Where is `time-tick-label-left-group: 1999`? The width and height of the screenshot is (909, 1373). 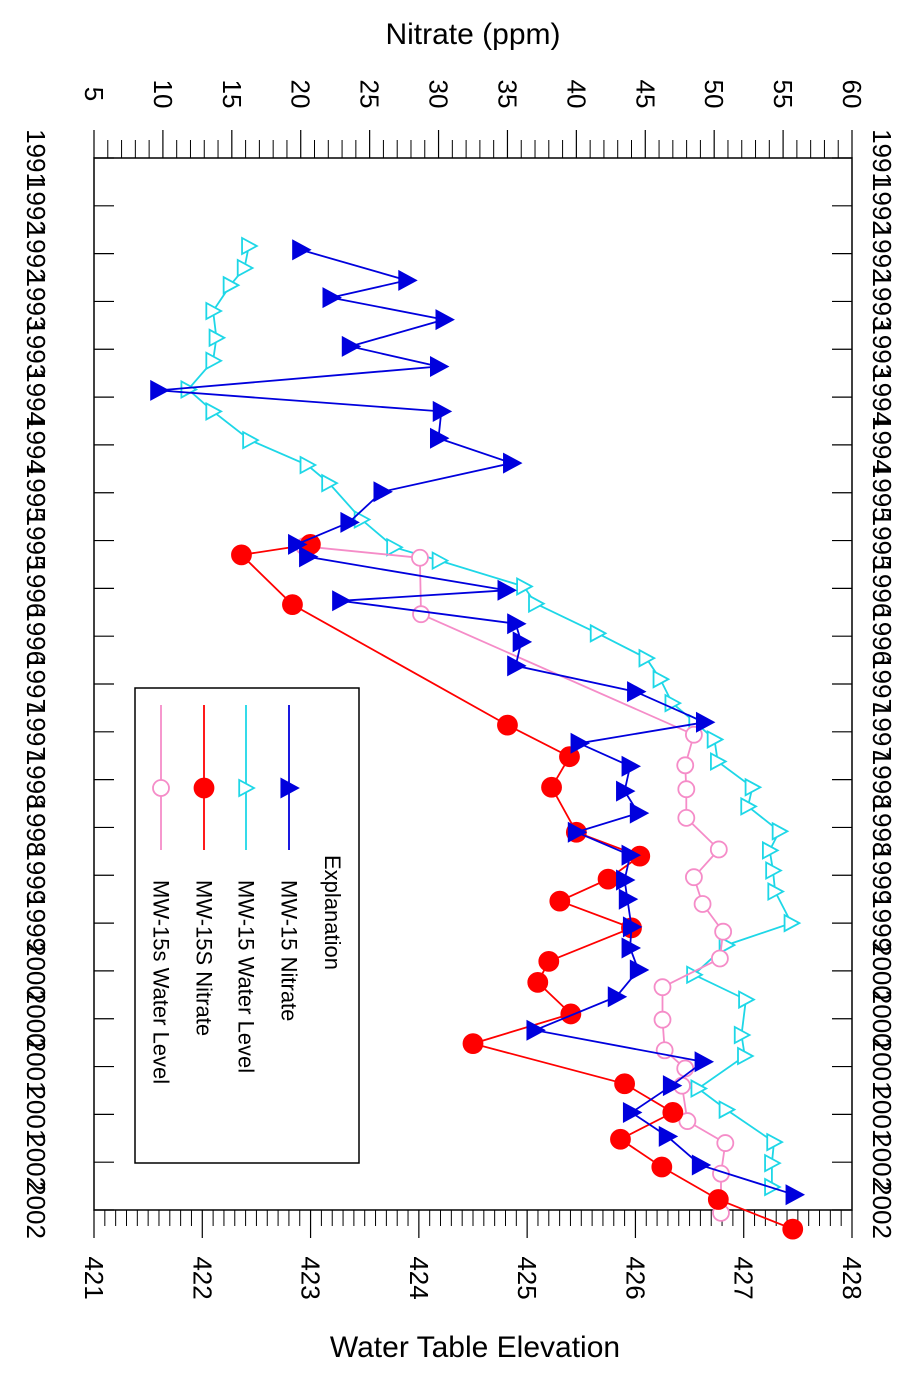 time-tick-label-left-group: 1999 is located at coordinates (36, 875).